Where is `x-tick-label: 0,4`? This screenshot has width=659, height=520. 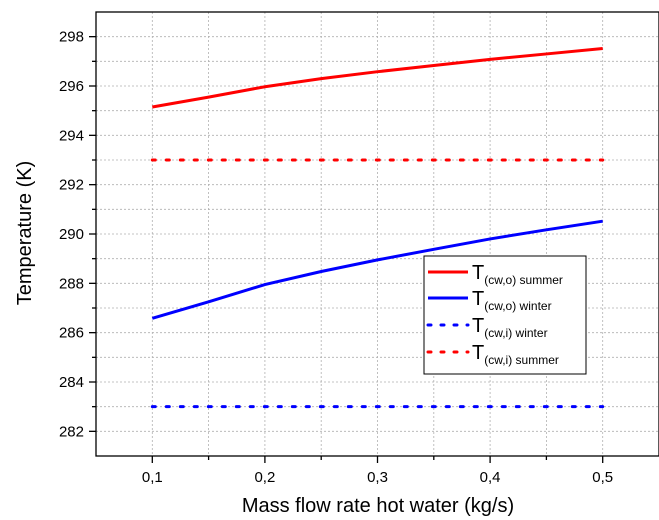 x-tick-label: 0,4 is located at coordinates (490, 477).